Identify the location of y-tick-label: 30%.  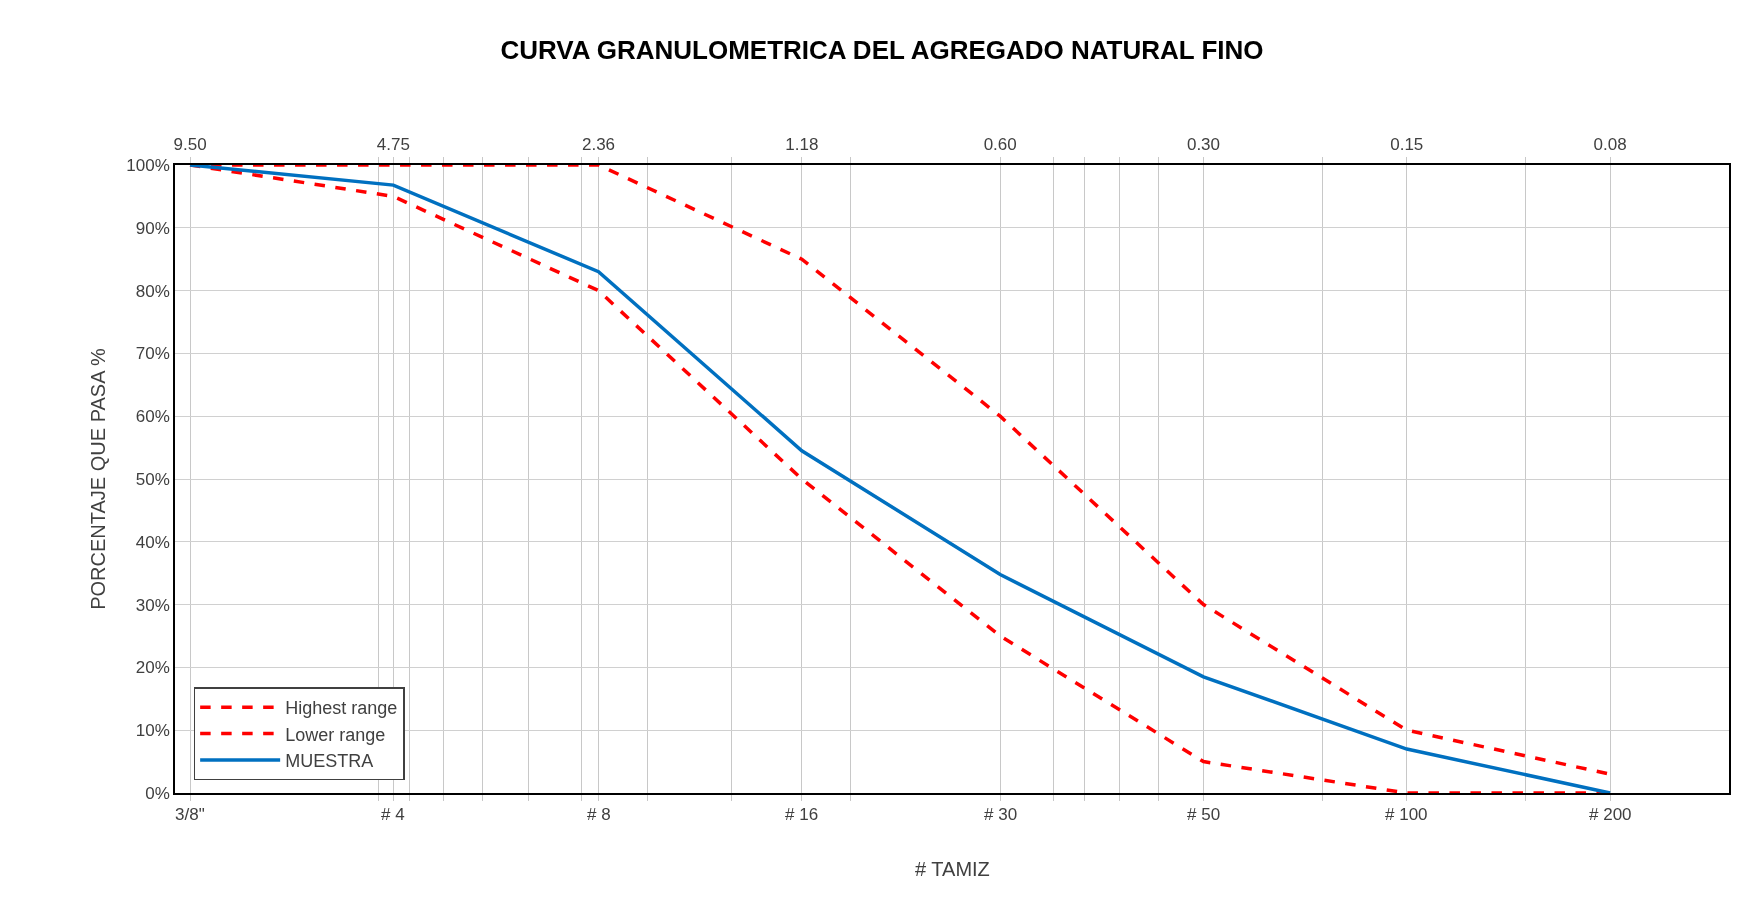
(152, 605).